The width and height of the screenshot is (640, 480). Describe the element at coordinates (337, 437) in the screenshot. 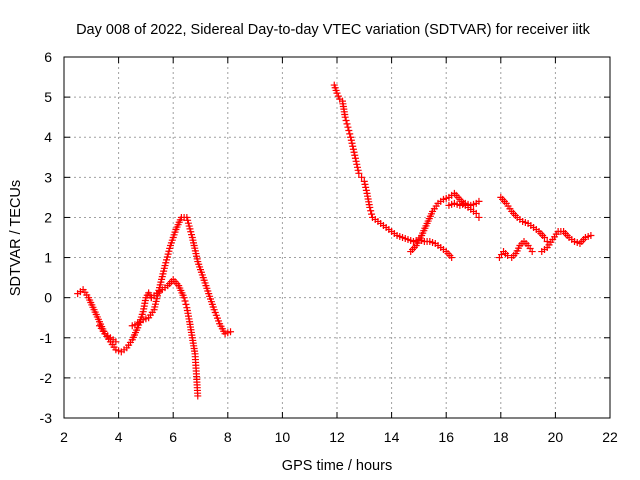

I see `x-tick-label: 12` at that location.